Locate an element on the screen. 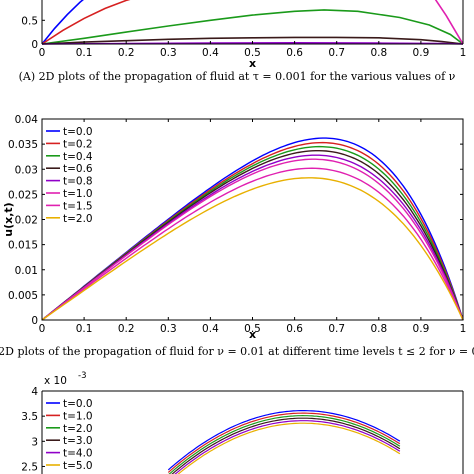 The image size is (474, 474). panel-b-y-tick-label: 0.005 is located at coordinates (23, 296).